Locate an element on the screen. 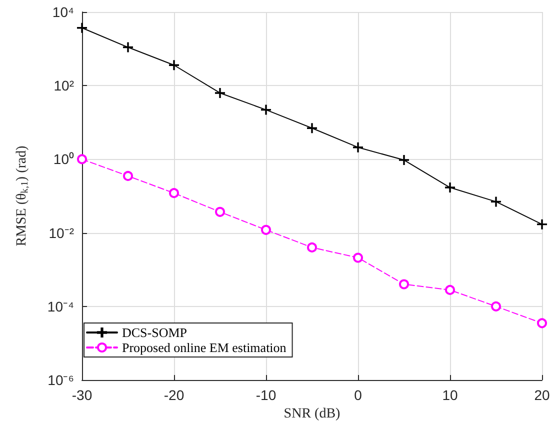 The image size is (560, 427). x-tick-label: -30 is located at coordinates (82, 395).